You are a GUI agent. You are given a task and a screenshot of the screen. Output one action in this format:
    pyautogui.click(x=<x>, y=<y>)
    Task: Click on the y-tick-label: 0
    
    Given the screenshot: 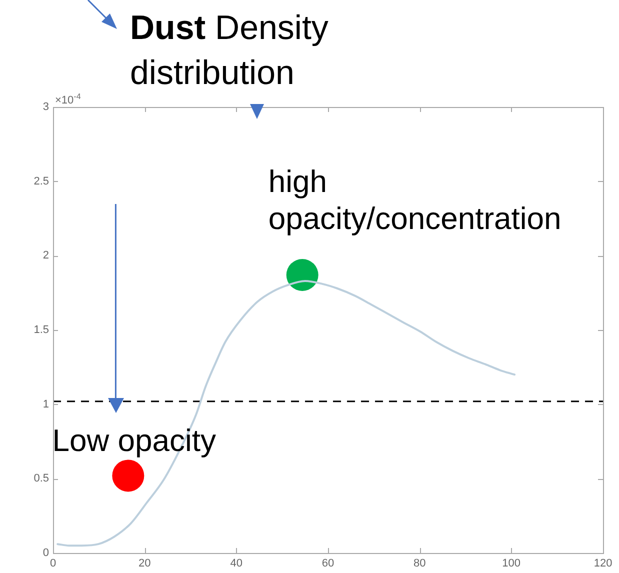 What is the action you would take?
    pyautogui.click(x=45, y=553)
    